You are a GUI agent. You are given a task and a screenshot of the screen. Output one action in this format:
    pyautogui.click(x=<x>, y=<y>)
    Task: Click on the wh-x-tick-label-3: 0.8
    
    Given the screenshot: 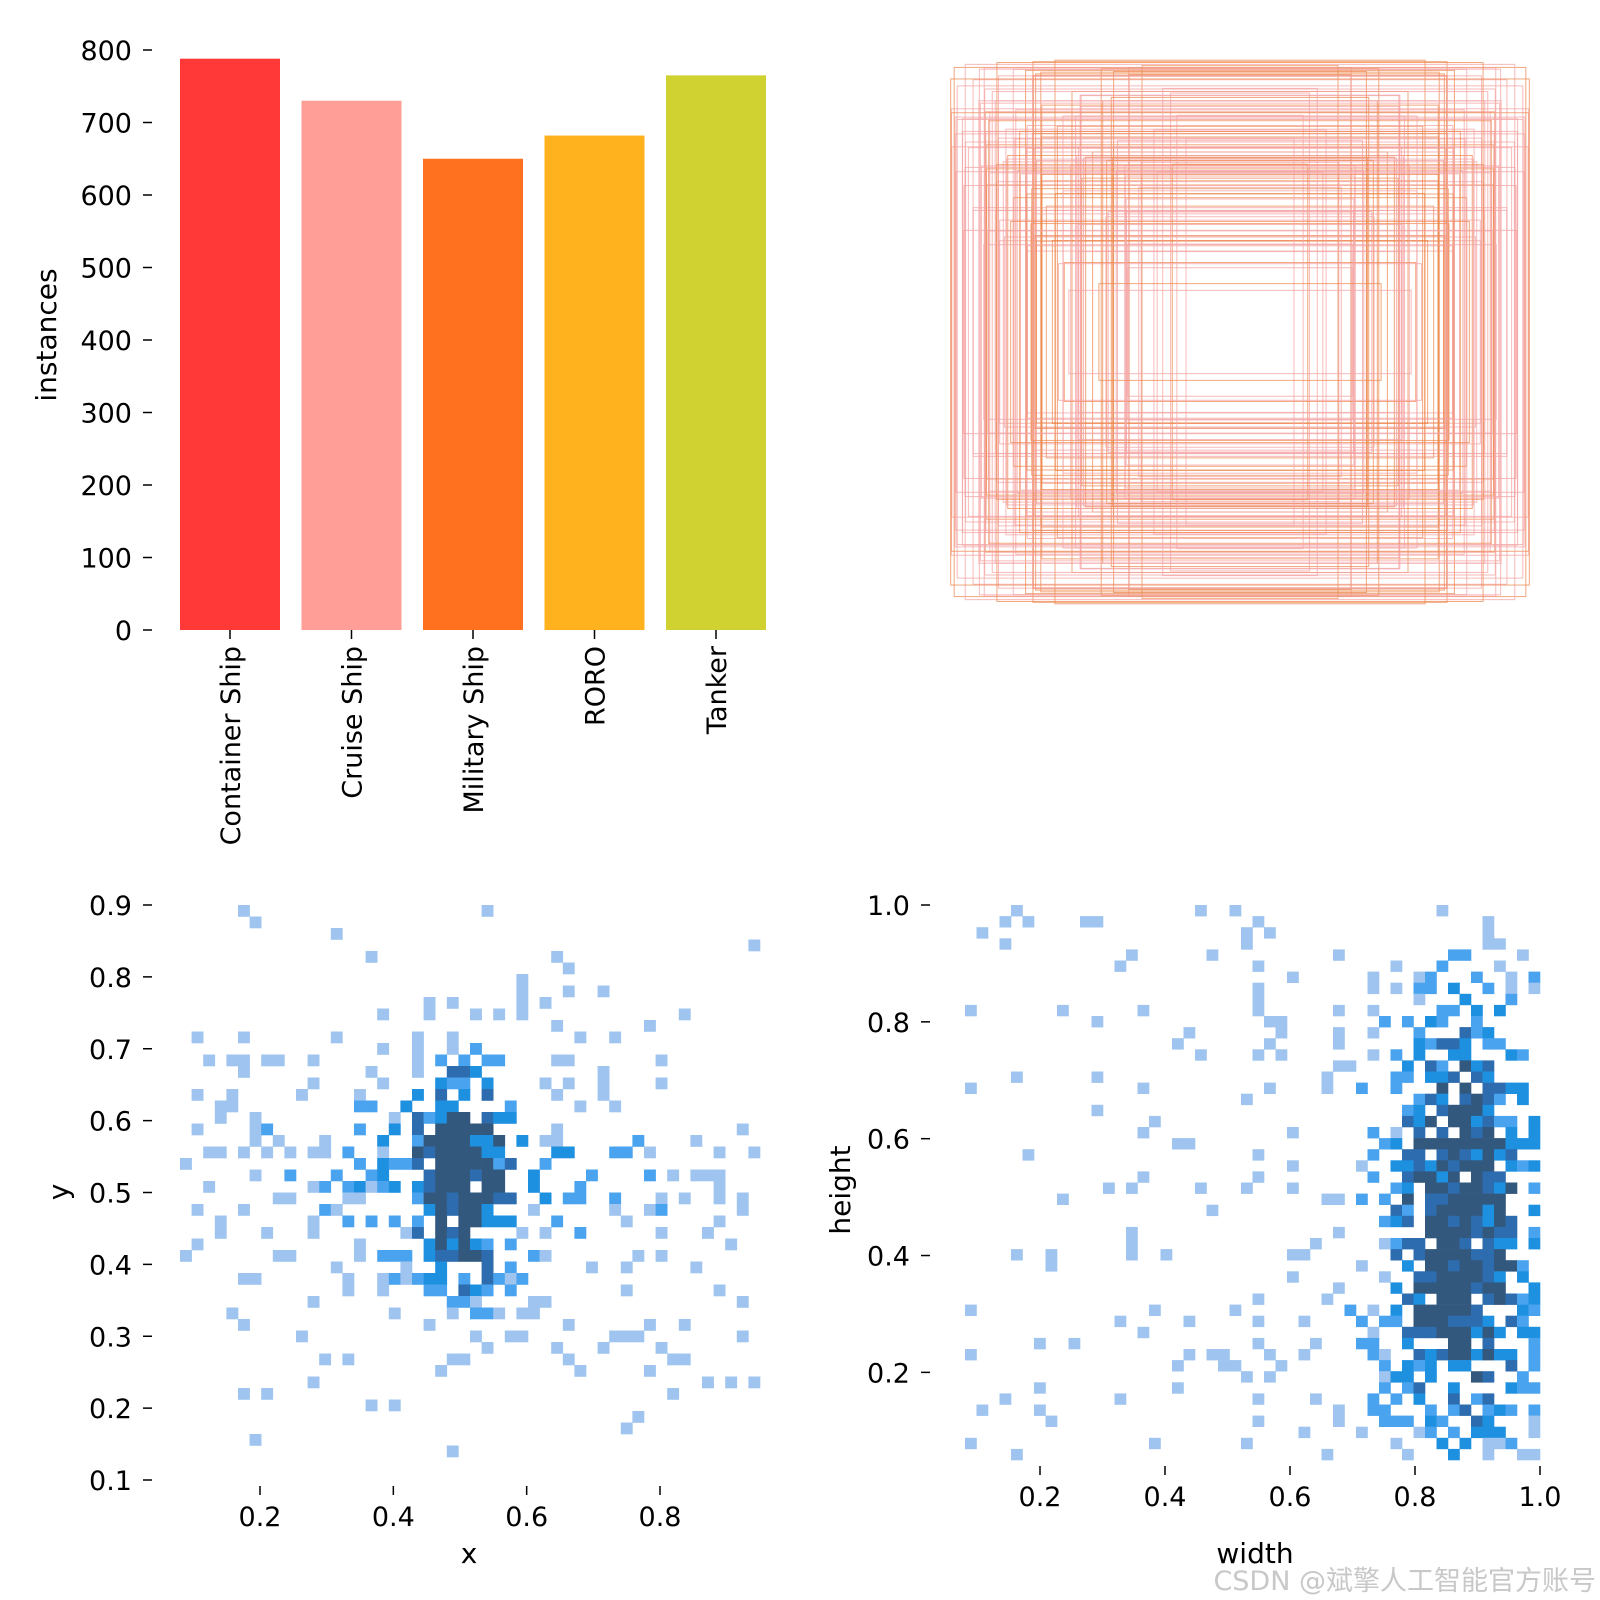 What is the action you would take?
    pyautogui.click(x=1415, y=1497)
    